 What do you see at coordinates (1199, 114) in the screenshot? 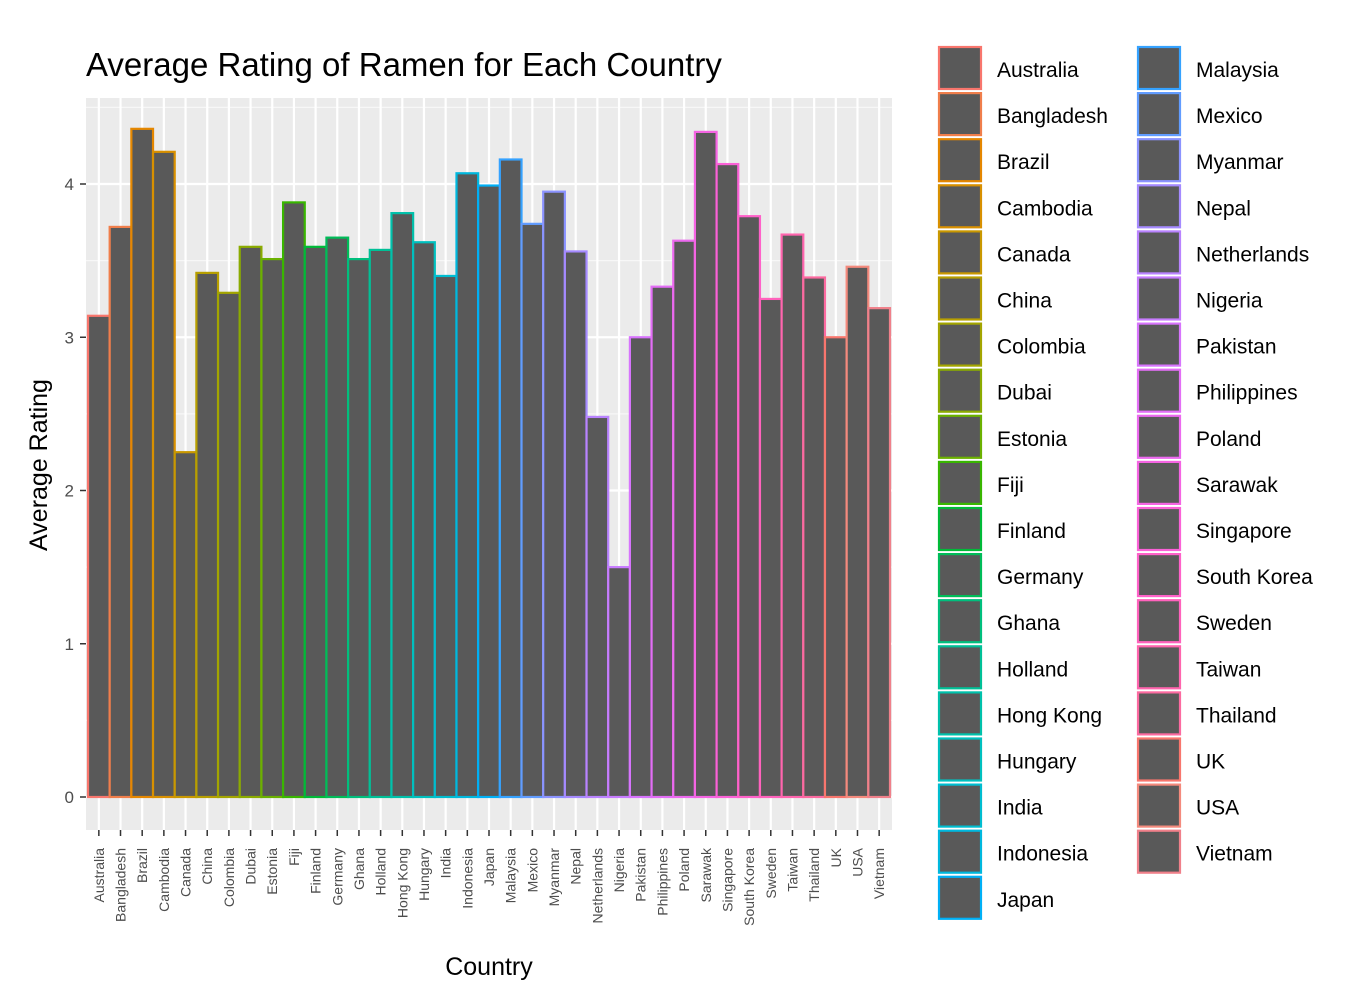
I see `legend-item: Mexico` at bounding box center [1199, 114].